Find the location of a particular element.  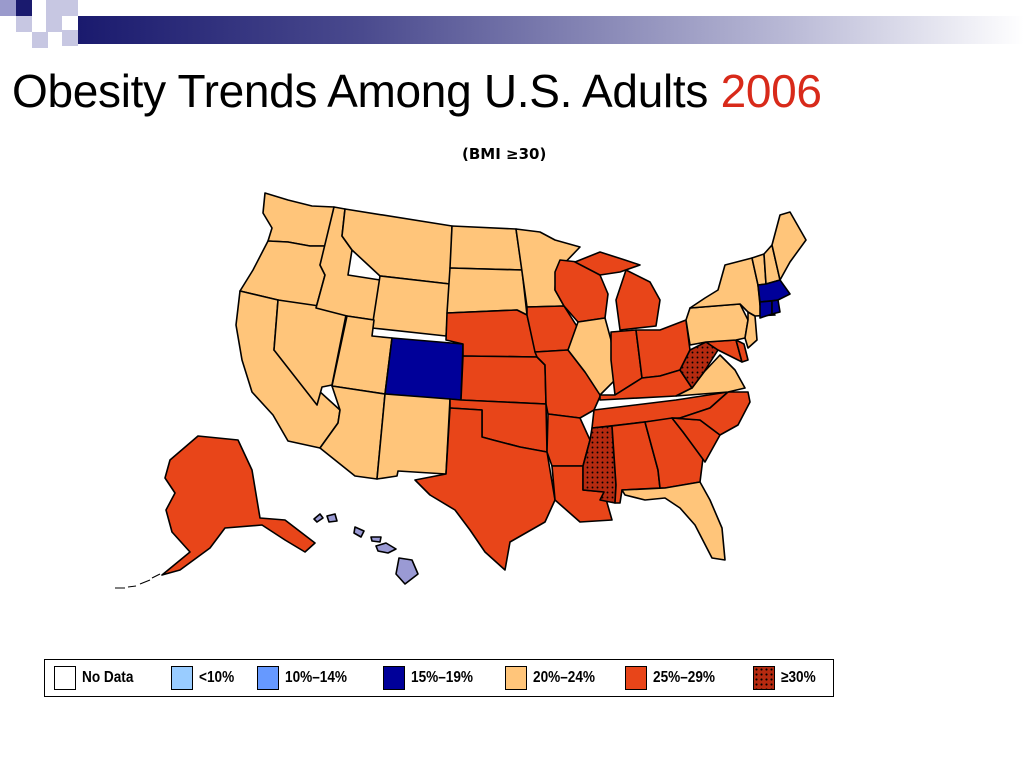

slide-subtitle: (BMI ≥30) is located at coordinates (504, 154).